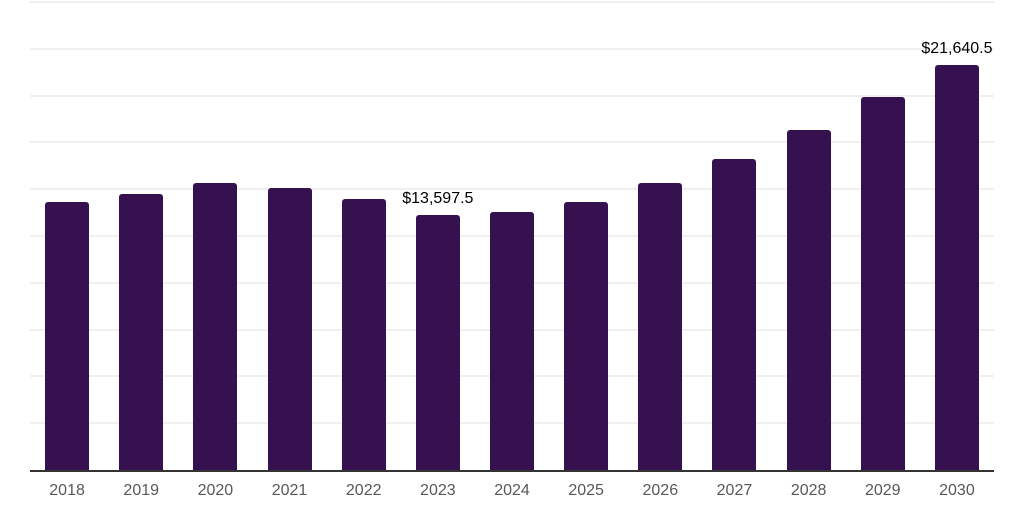 The width and height of the screenshot is (1024, 512). I want to click on x-tick-2030: 2030, so click(957, 490).